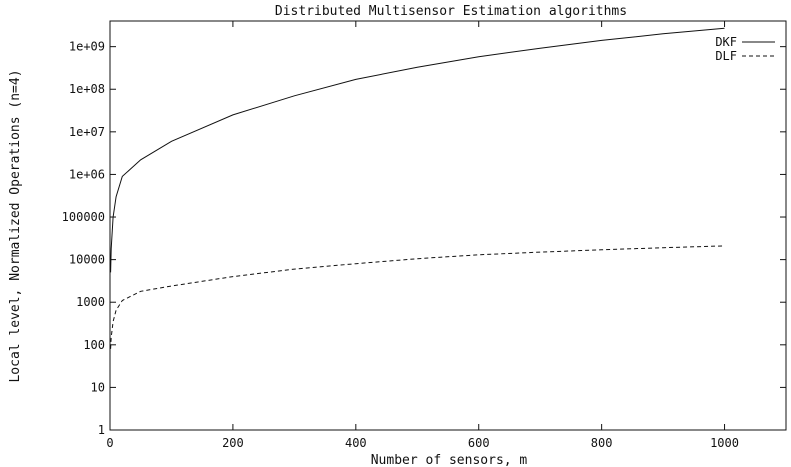  I want to click on y-tick-label: 10, so click(98, 387).